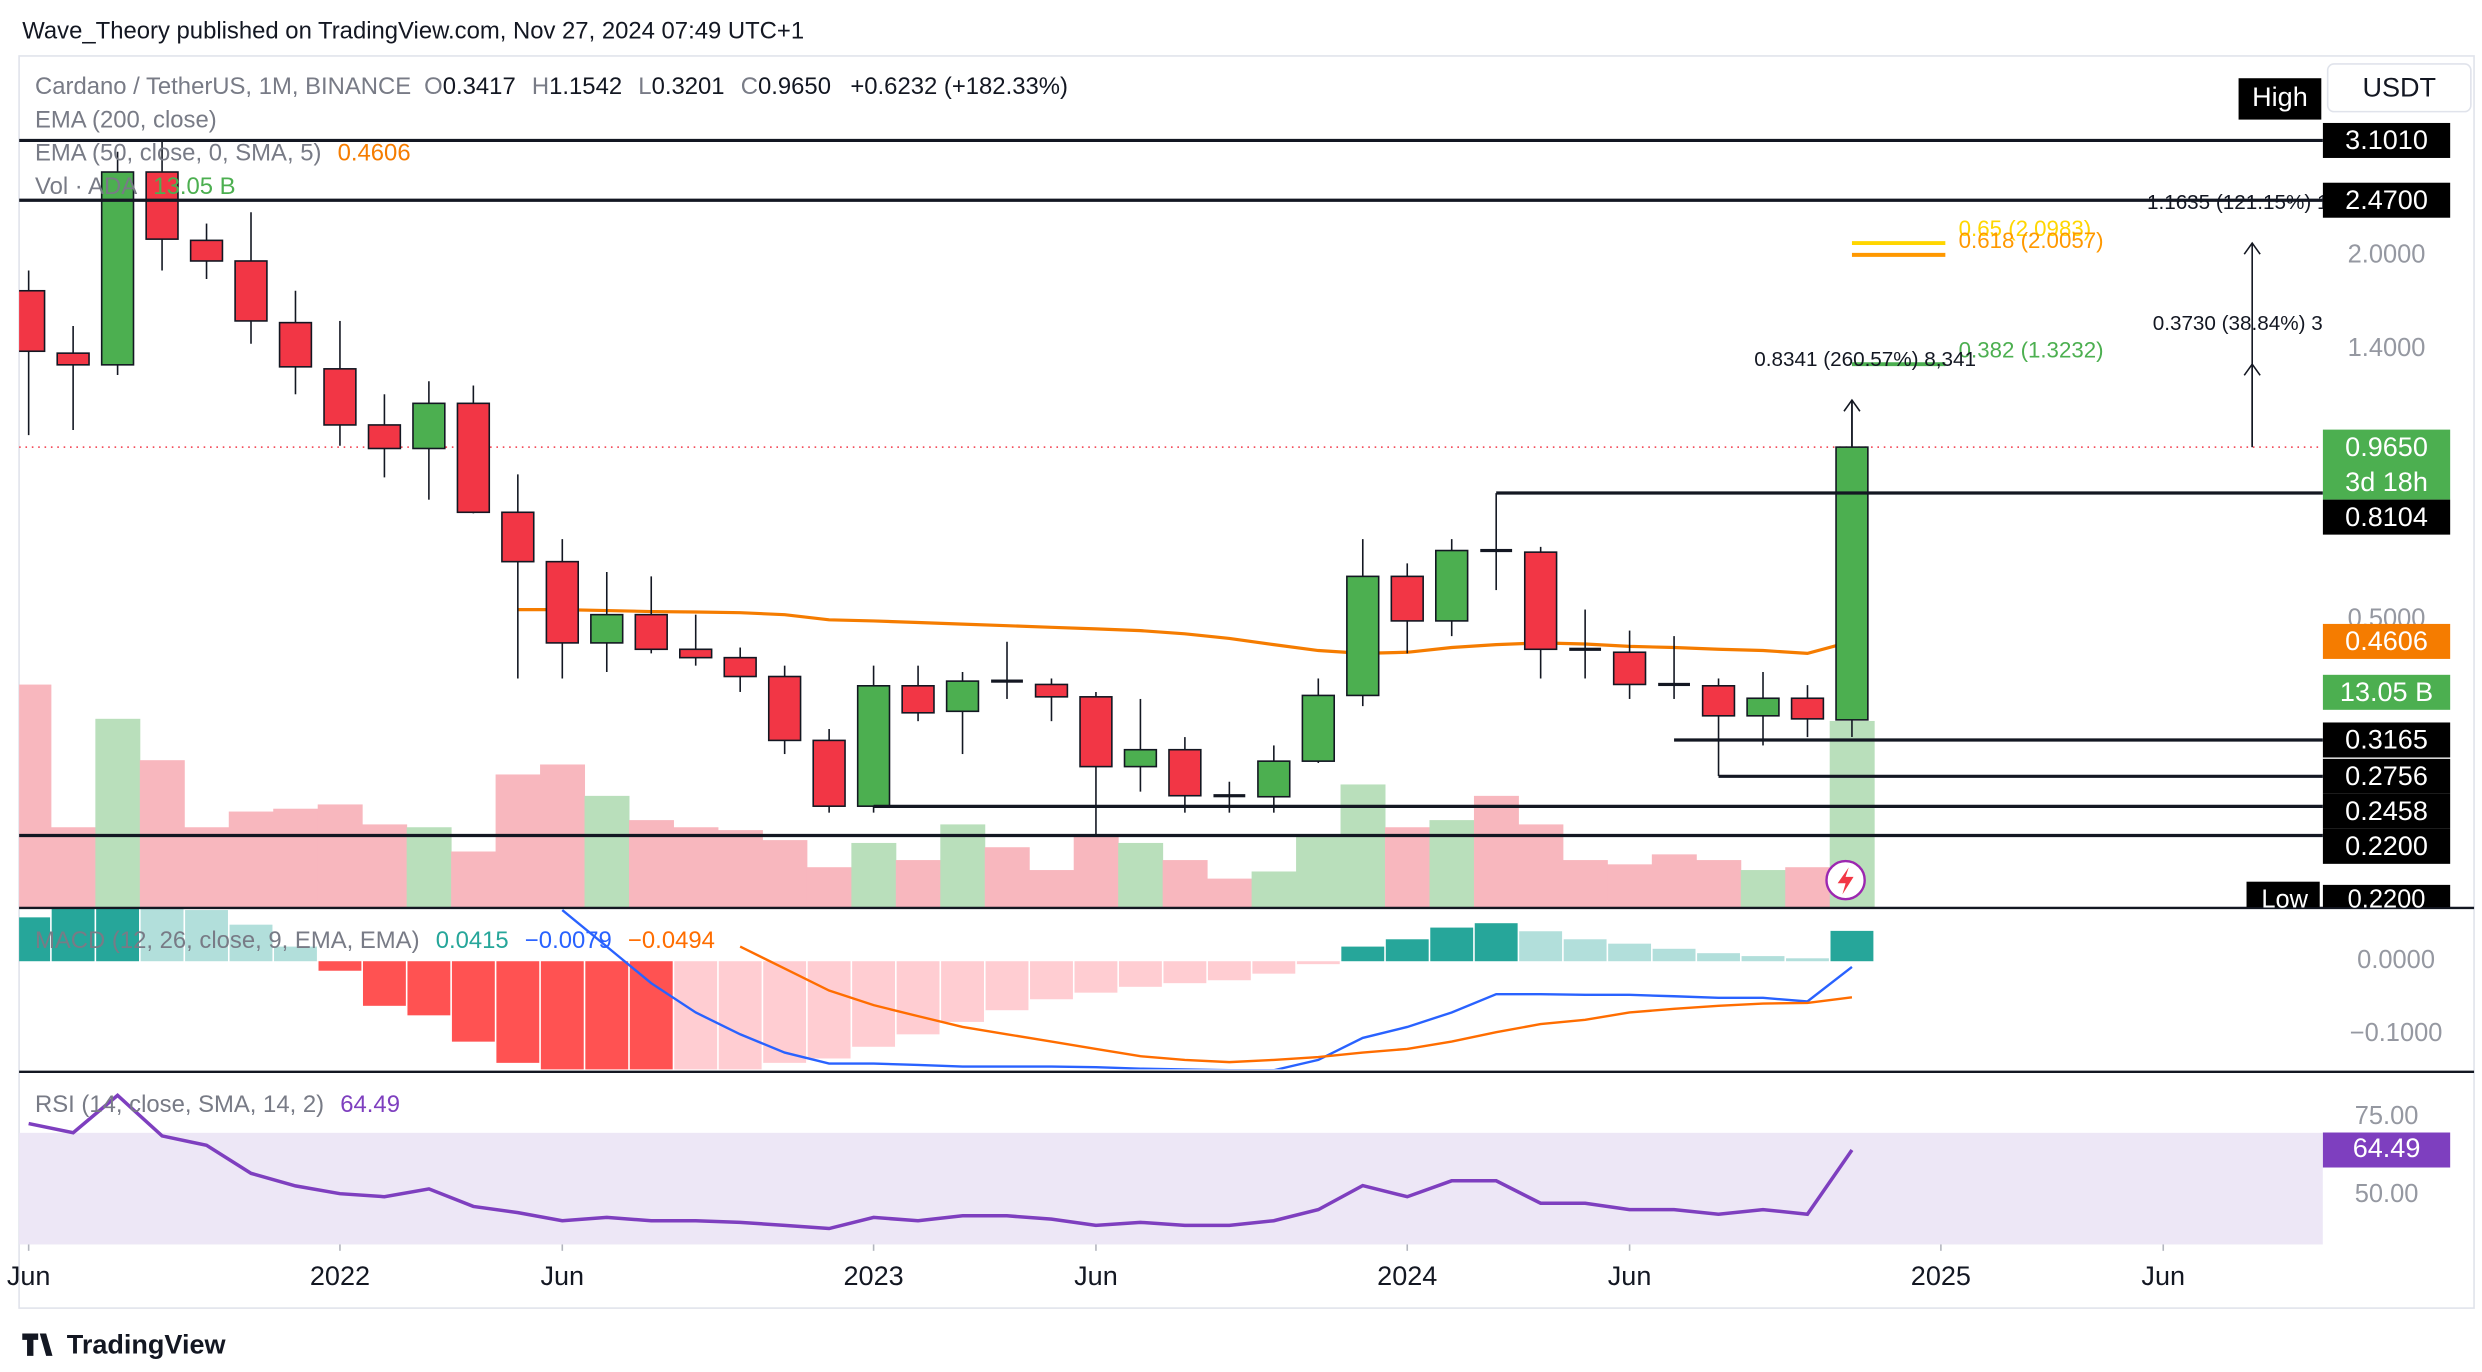 Image resolution: width=2482 pixels, height=1372 pixels. I want to click on measure-label: 1.1635 (121.15%) 1, so click(2238, 202).